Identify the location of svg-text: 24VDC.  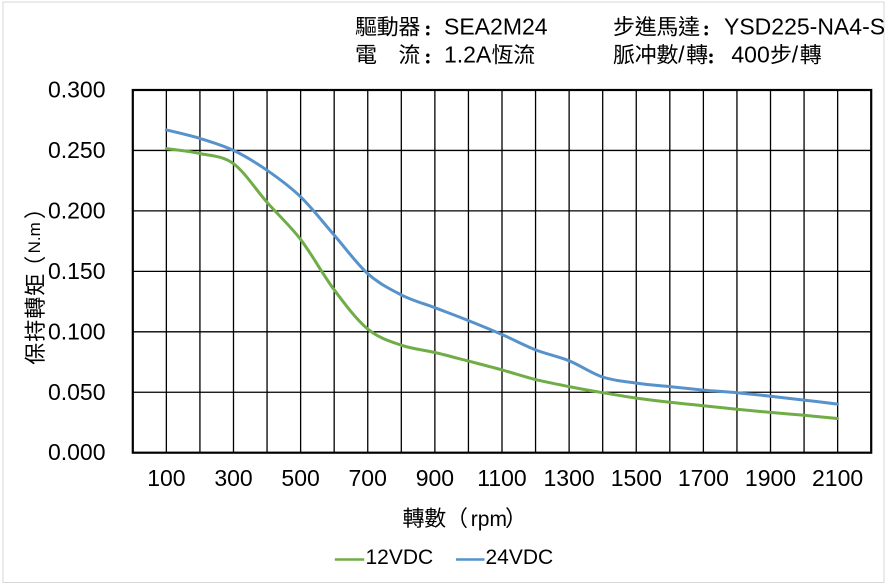
(520, 557).